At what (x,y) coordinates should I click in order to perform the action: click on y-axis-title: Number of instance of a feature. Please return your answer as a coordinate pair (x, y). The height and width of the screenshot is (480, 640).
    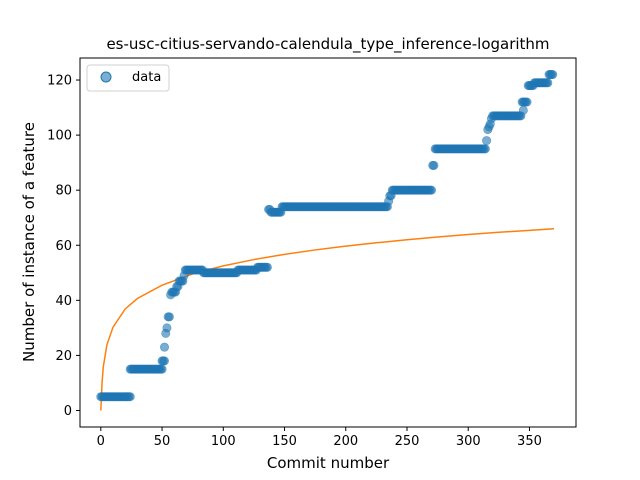
    Looking at the image, I should click on (29, 242).